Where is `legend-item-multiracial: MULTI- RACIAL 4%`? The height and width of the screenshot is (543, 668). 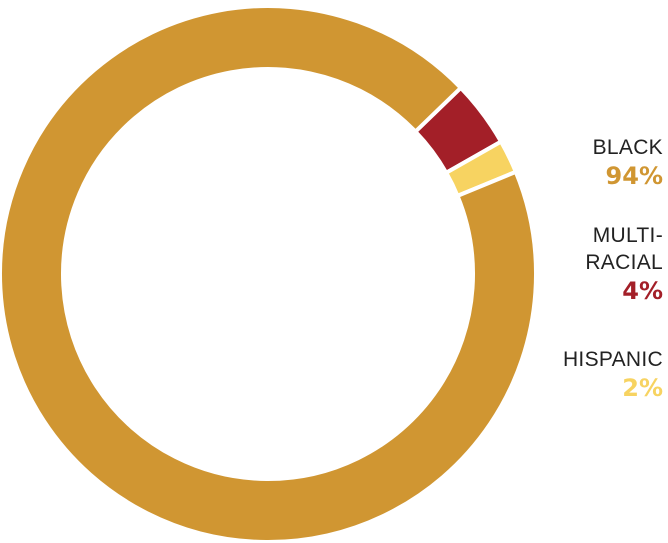 legend-item-multiracial: MULTI- RACIAL 4% is located at coordinates (624, 264).